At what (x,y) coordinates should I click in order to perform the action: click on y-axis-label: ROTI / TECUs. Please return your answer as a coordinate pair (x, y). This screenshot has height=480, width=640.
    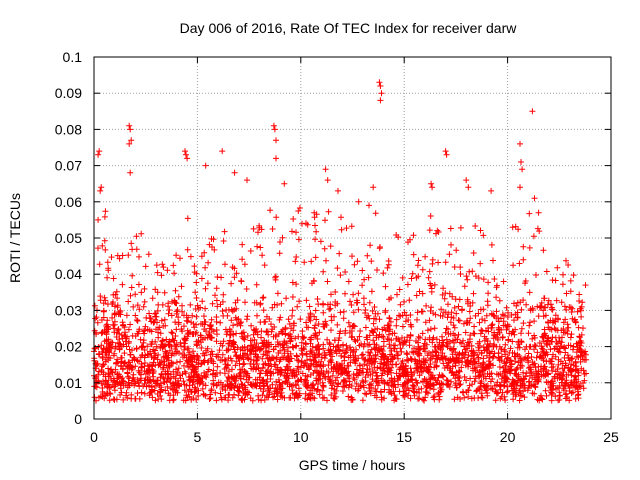
    Looking at the image, I should click on (15, 238).